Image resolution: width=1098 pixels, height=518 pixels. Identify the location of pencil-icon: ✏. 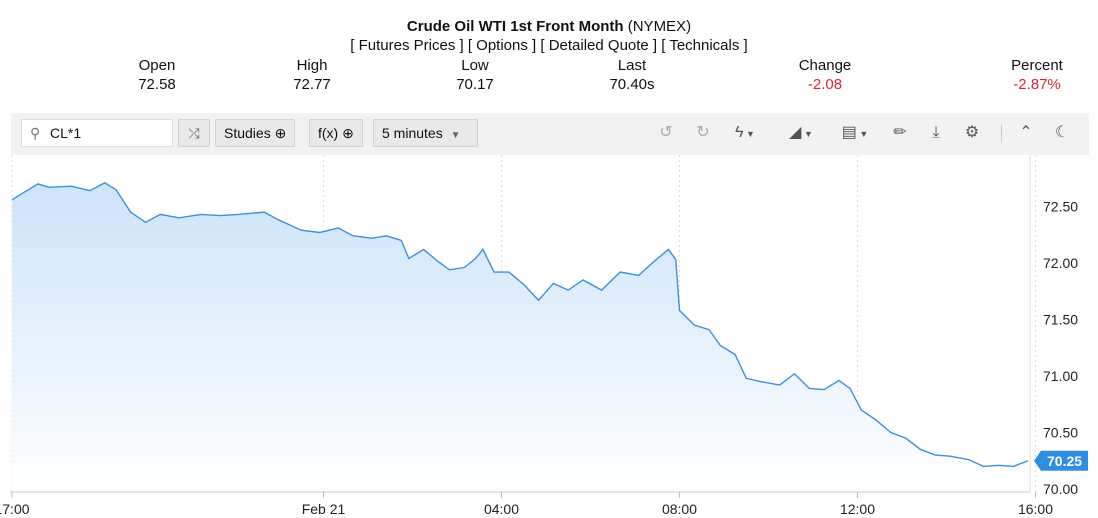
(900, 132).